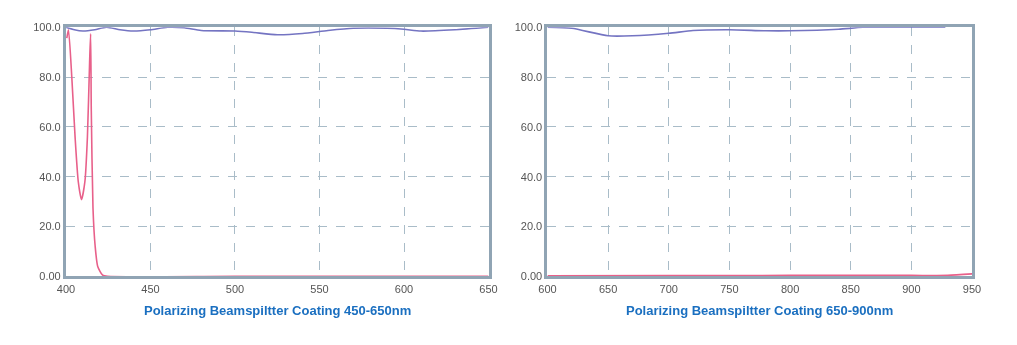 The height and width of the screenshot is (345, 1017). Describe the element at coordinates (319, 288) in the screenshot. I see `x-tick-label: 550` at that location.